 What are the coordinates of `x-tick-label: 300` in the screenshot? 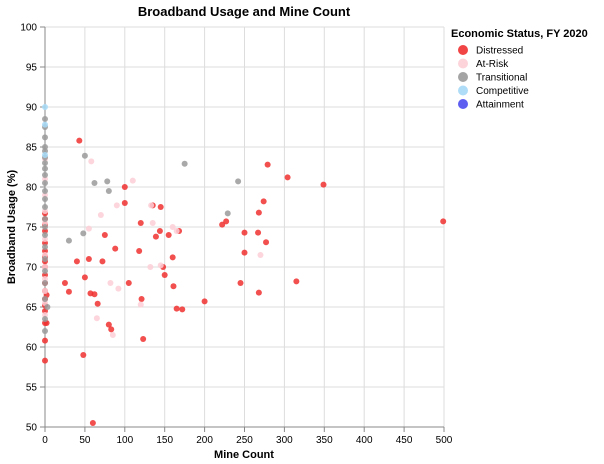 It's located at (284, 440).